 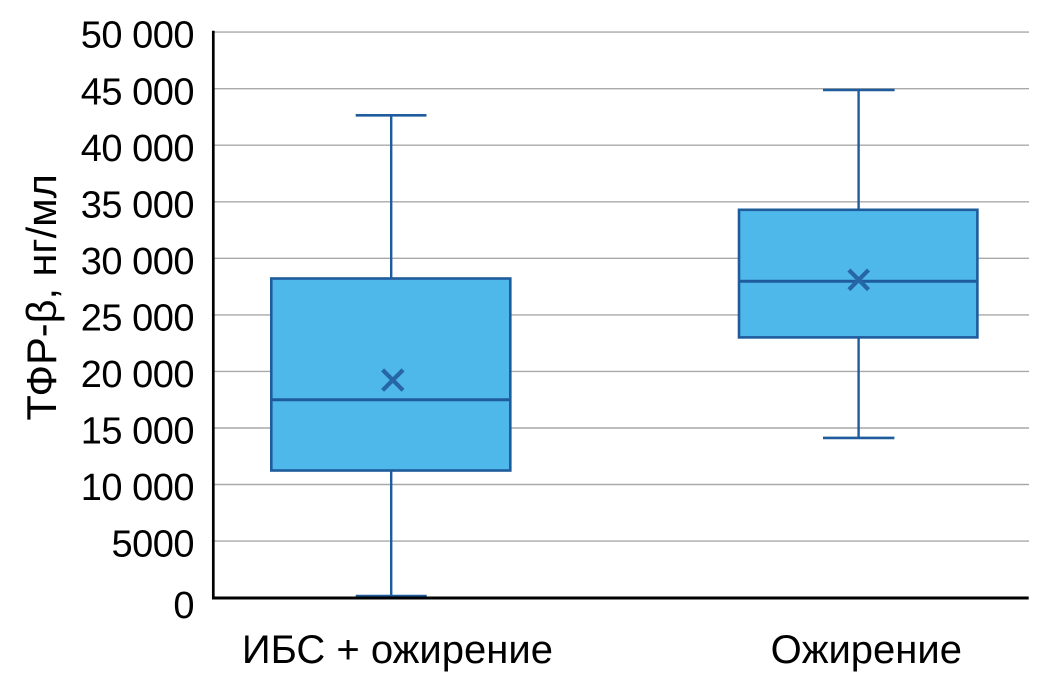 I want to click on svg-text: 50 000, so click(x=137, y=36).